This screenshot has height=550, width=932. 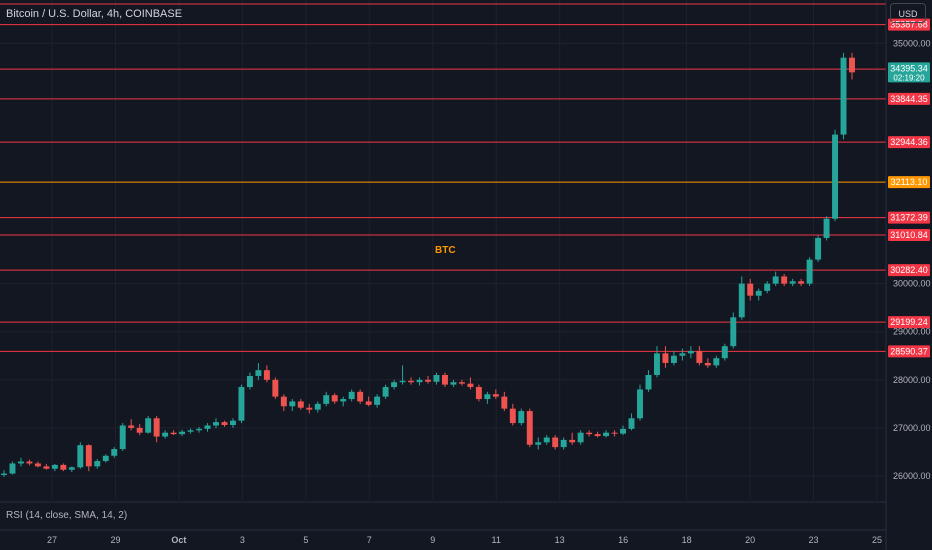 I want to click on level-price-label: 30282.40, so click(x=909, y=270).